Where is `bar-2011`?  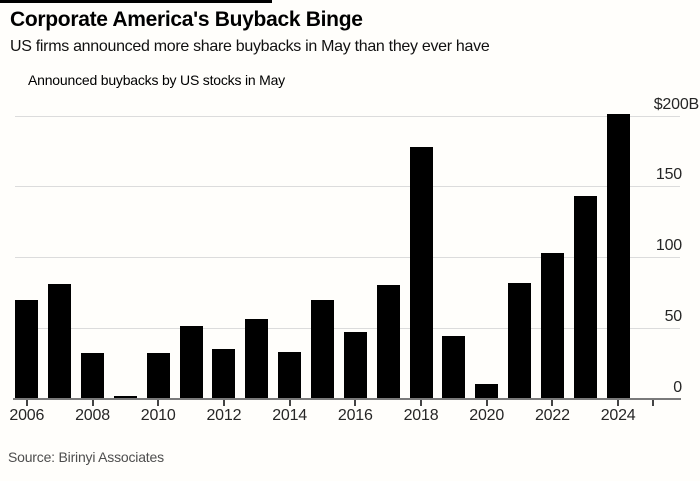
bar-2011 is located at coordinates (191, 362).